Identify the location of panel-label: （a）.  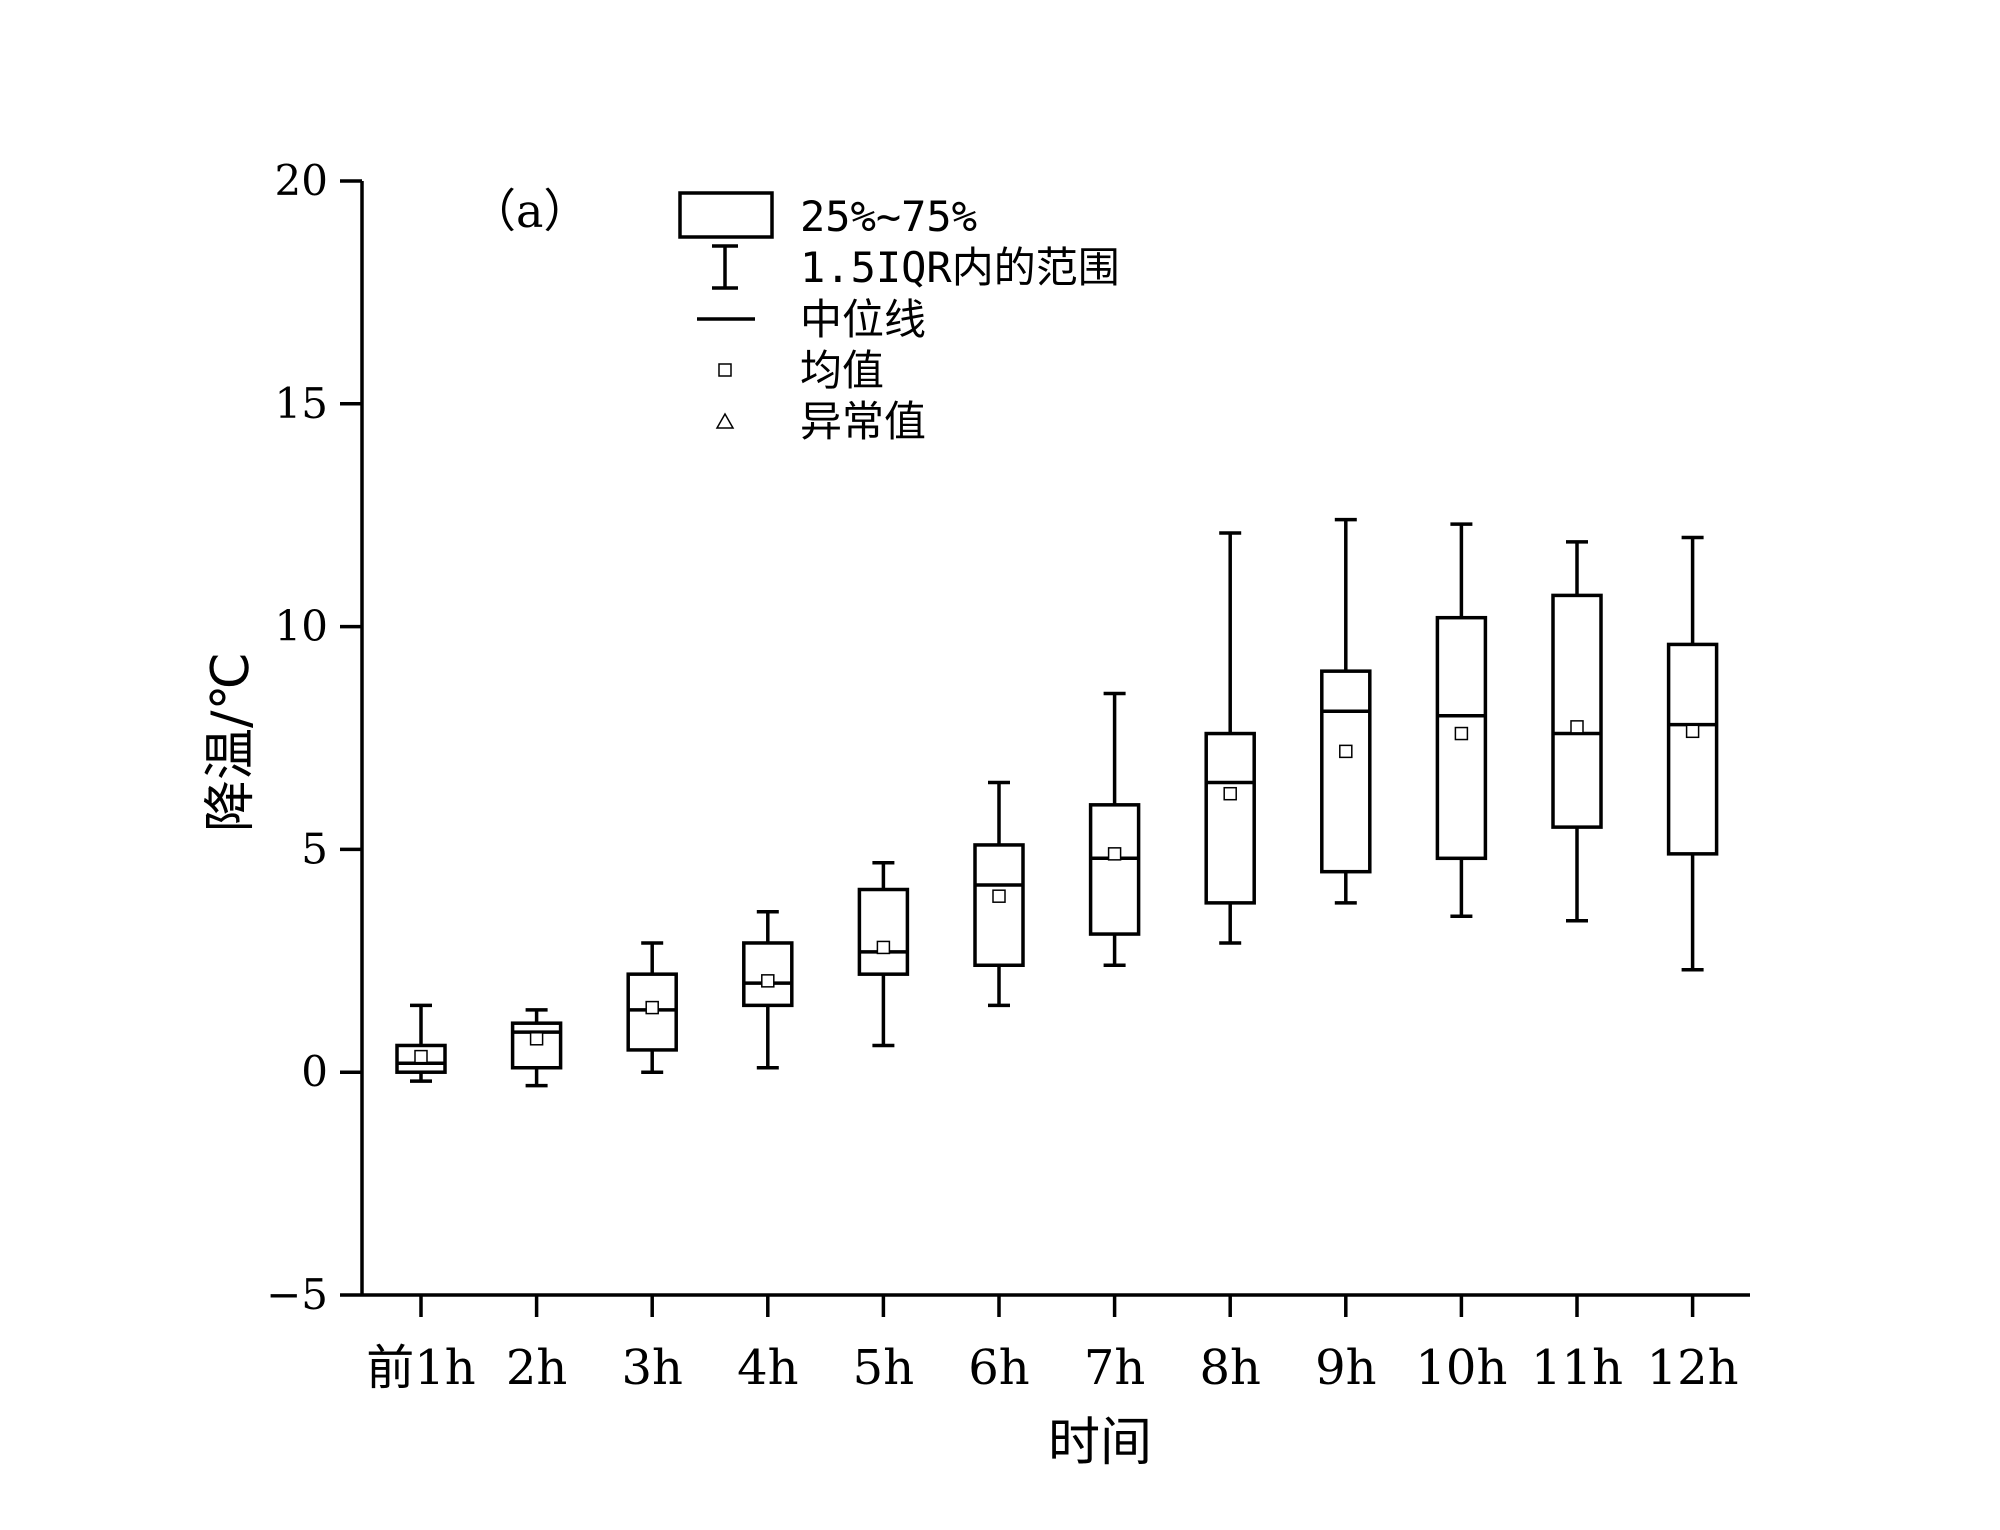
(529, 211).